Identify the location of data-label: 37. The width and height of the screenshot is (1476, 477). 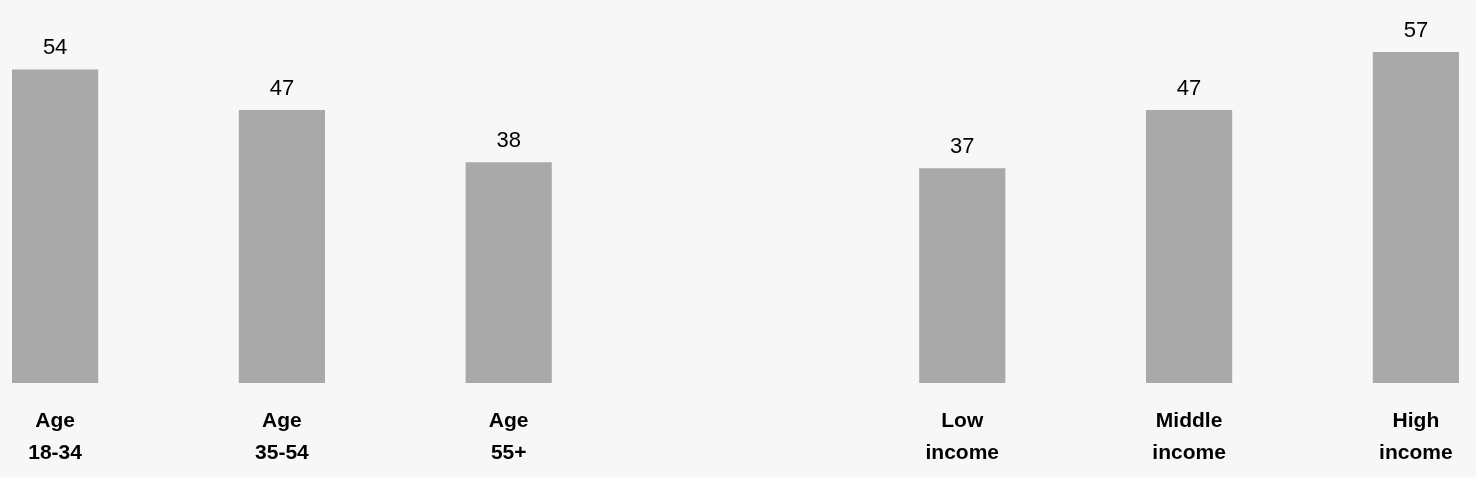
(962, 146).